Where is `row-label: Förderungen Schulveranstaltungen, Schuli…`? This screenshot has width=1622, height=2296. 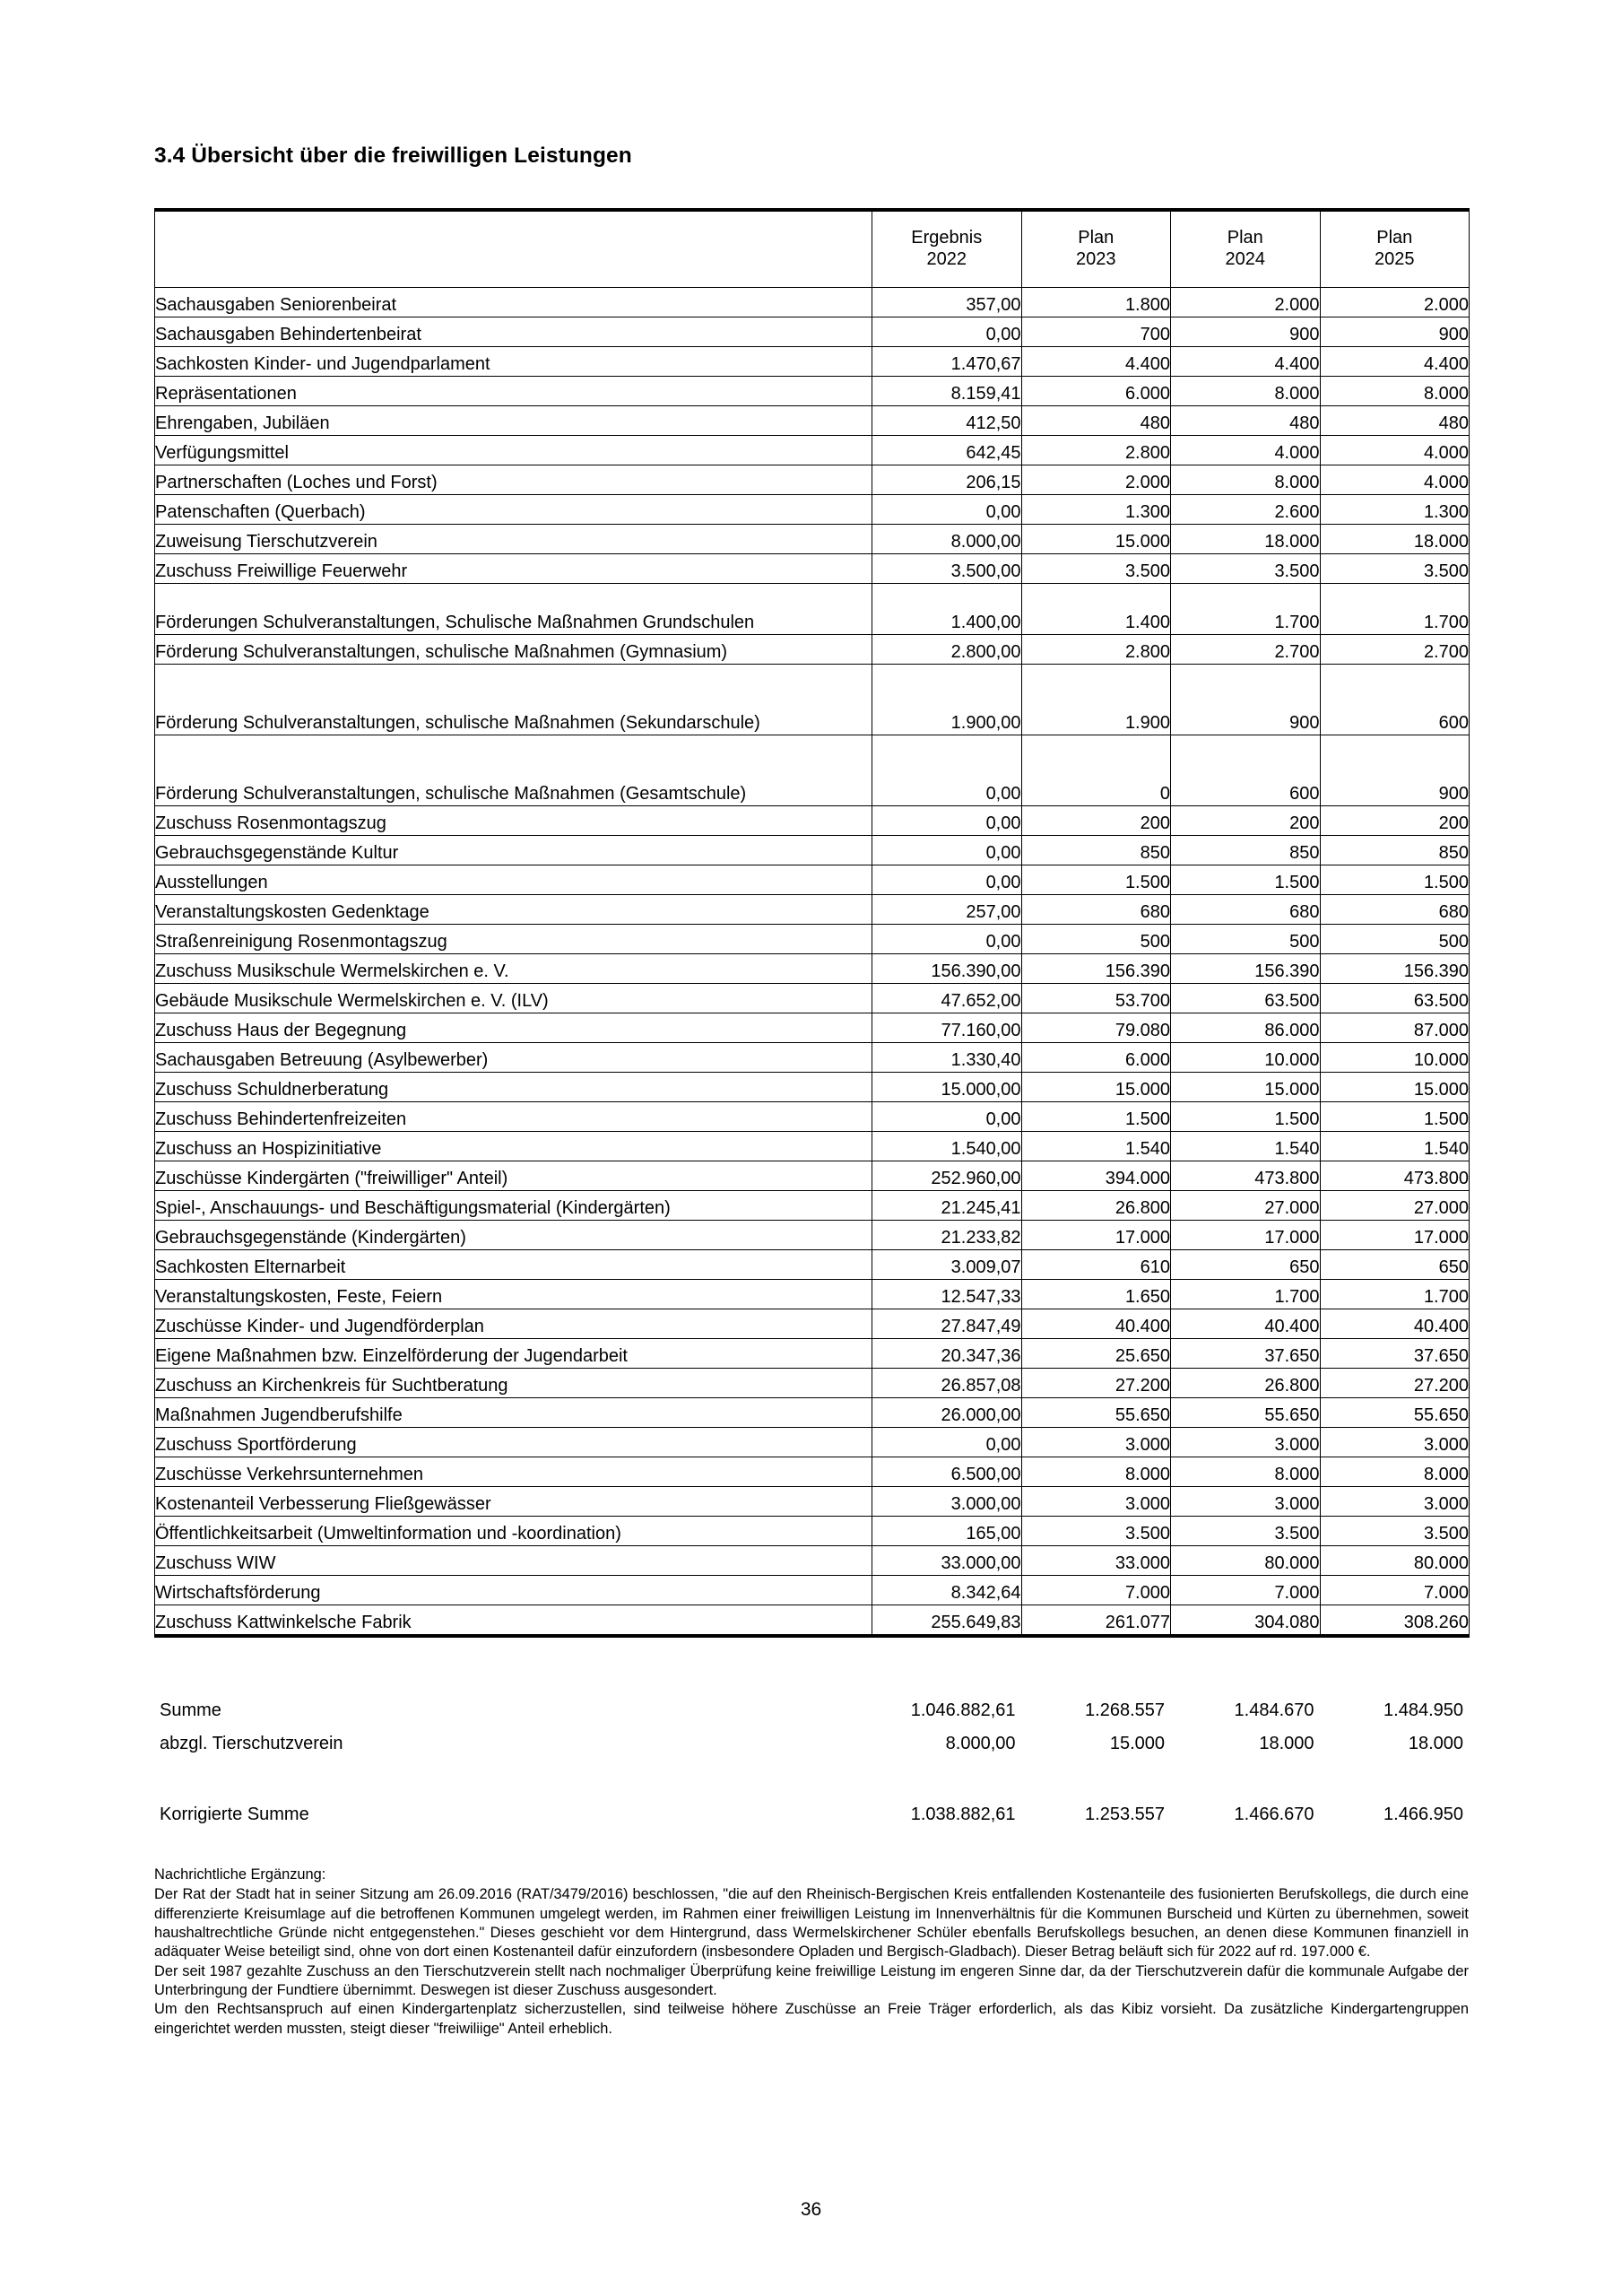
row-label: Förderungen Schulveranstaltungen, Schuli… is located at coordinates (513, 609).